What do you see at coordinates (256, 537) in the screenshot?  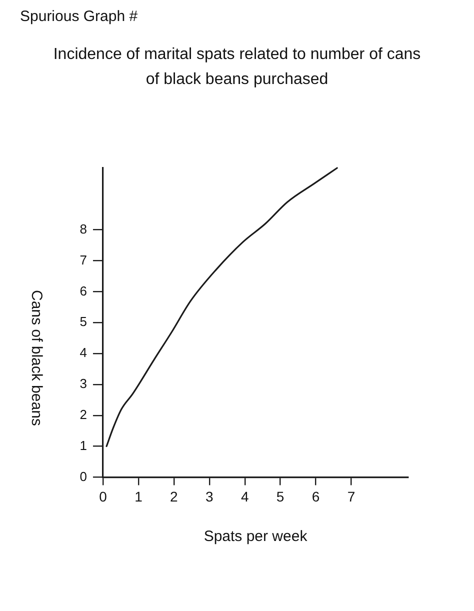 I see `x-axis-title: Spats per week` at bounding box center [256, 537].